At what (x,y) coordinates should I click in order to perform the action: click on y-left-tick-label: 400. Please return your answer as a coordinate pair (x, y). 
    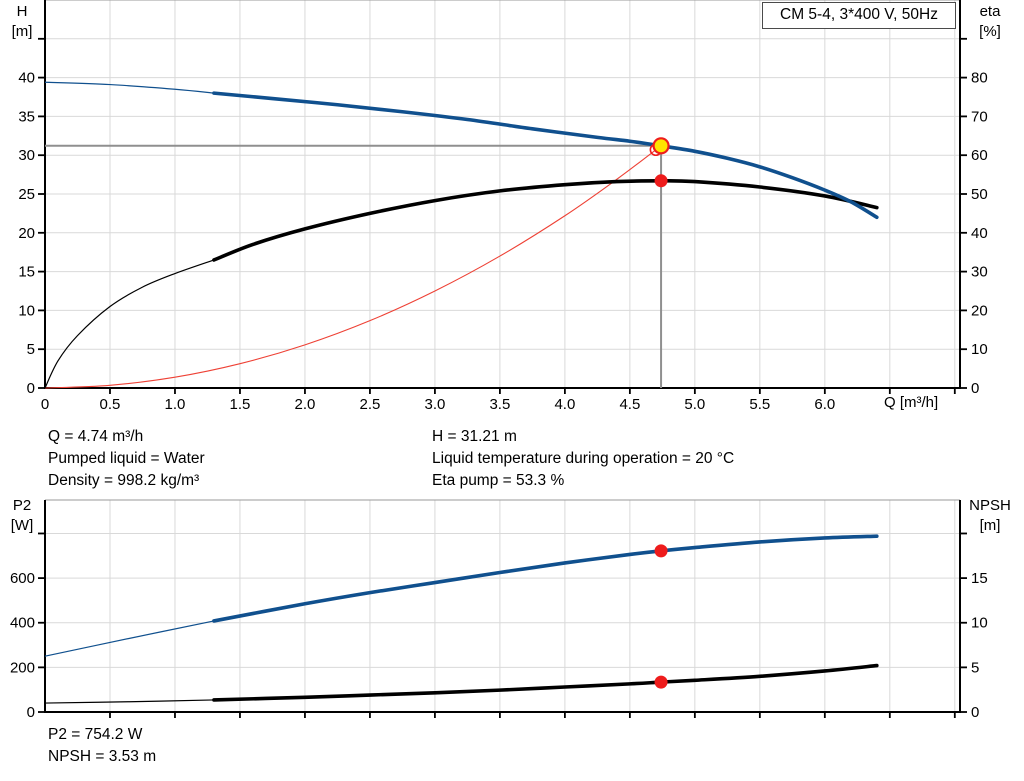
    Looking at the image, I should click on (22, 623).